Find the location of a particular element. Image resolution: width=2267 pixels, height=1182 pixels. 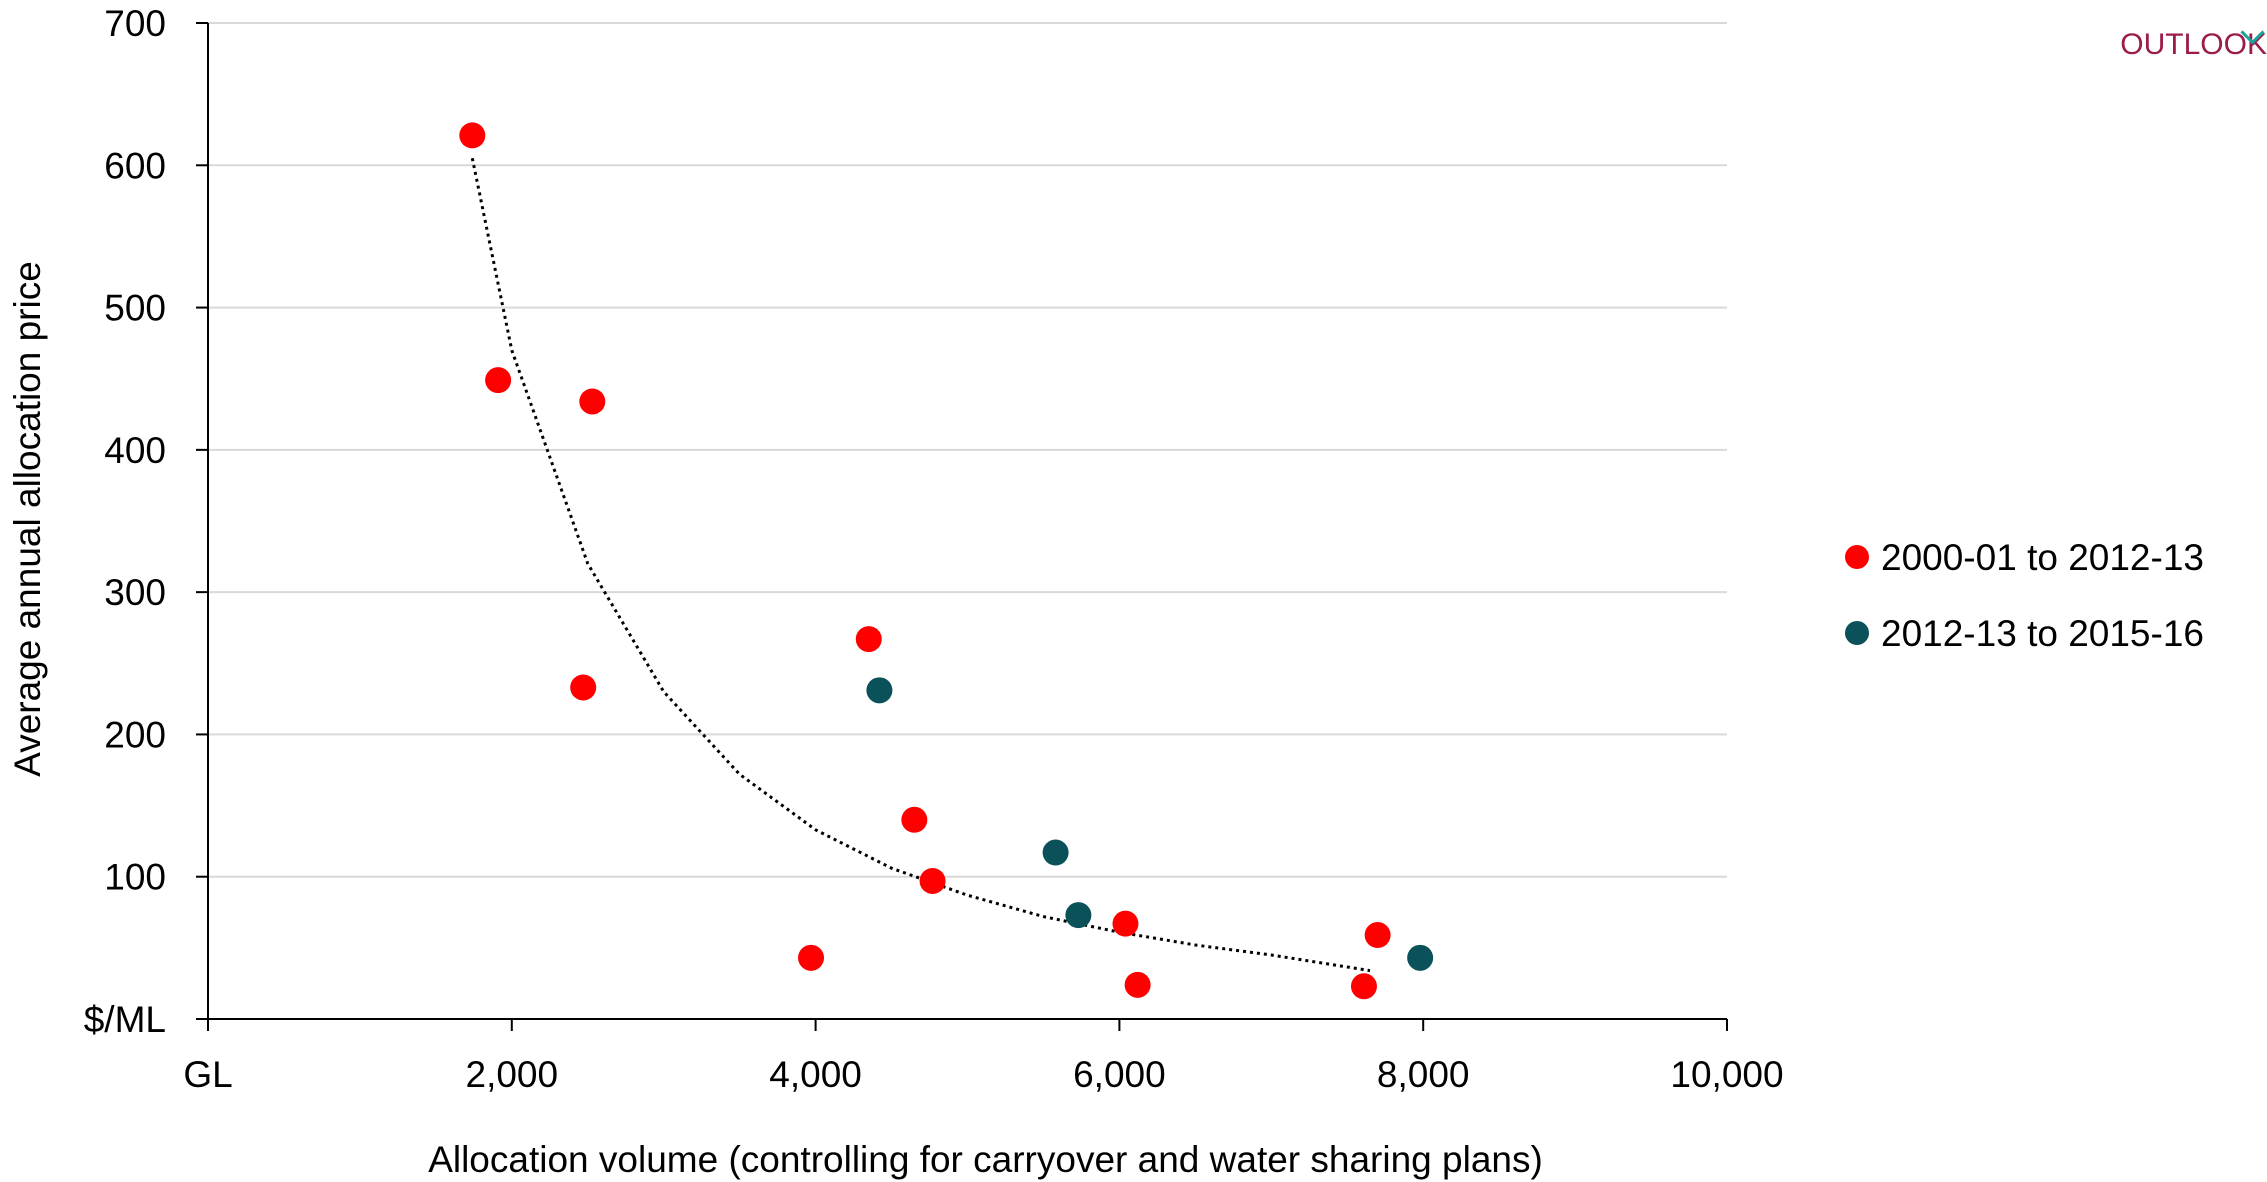

legend: 2000-01 to 2012-13 2012-13 to 2015-16 is located at coordinates (2024, 595).